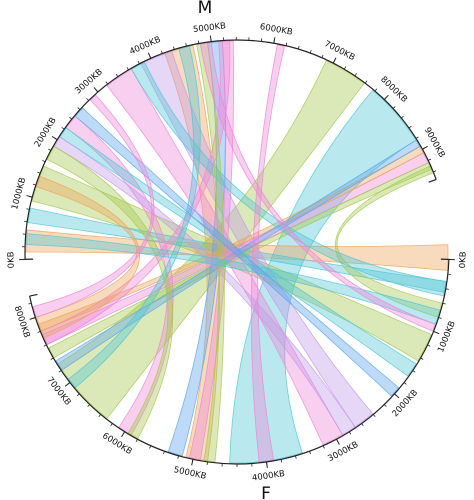  What do you see at coordinates (276, 30) in the screenshot?
I see `tick-label: 6000KB` at bounding box center [276, 30].